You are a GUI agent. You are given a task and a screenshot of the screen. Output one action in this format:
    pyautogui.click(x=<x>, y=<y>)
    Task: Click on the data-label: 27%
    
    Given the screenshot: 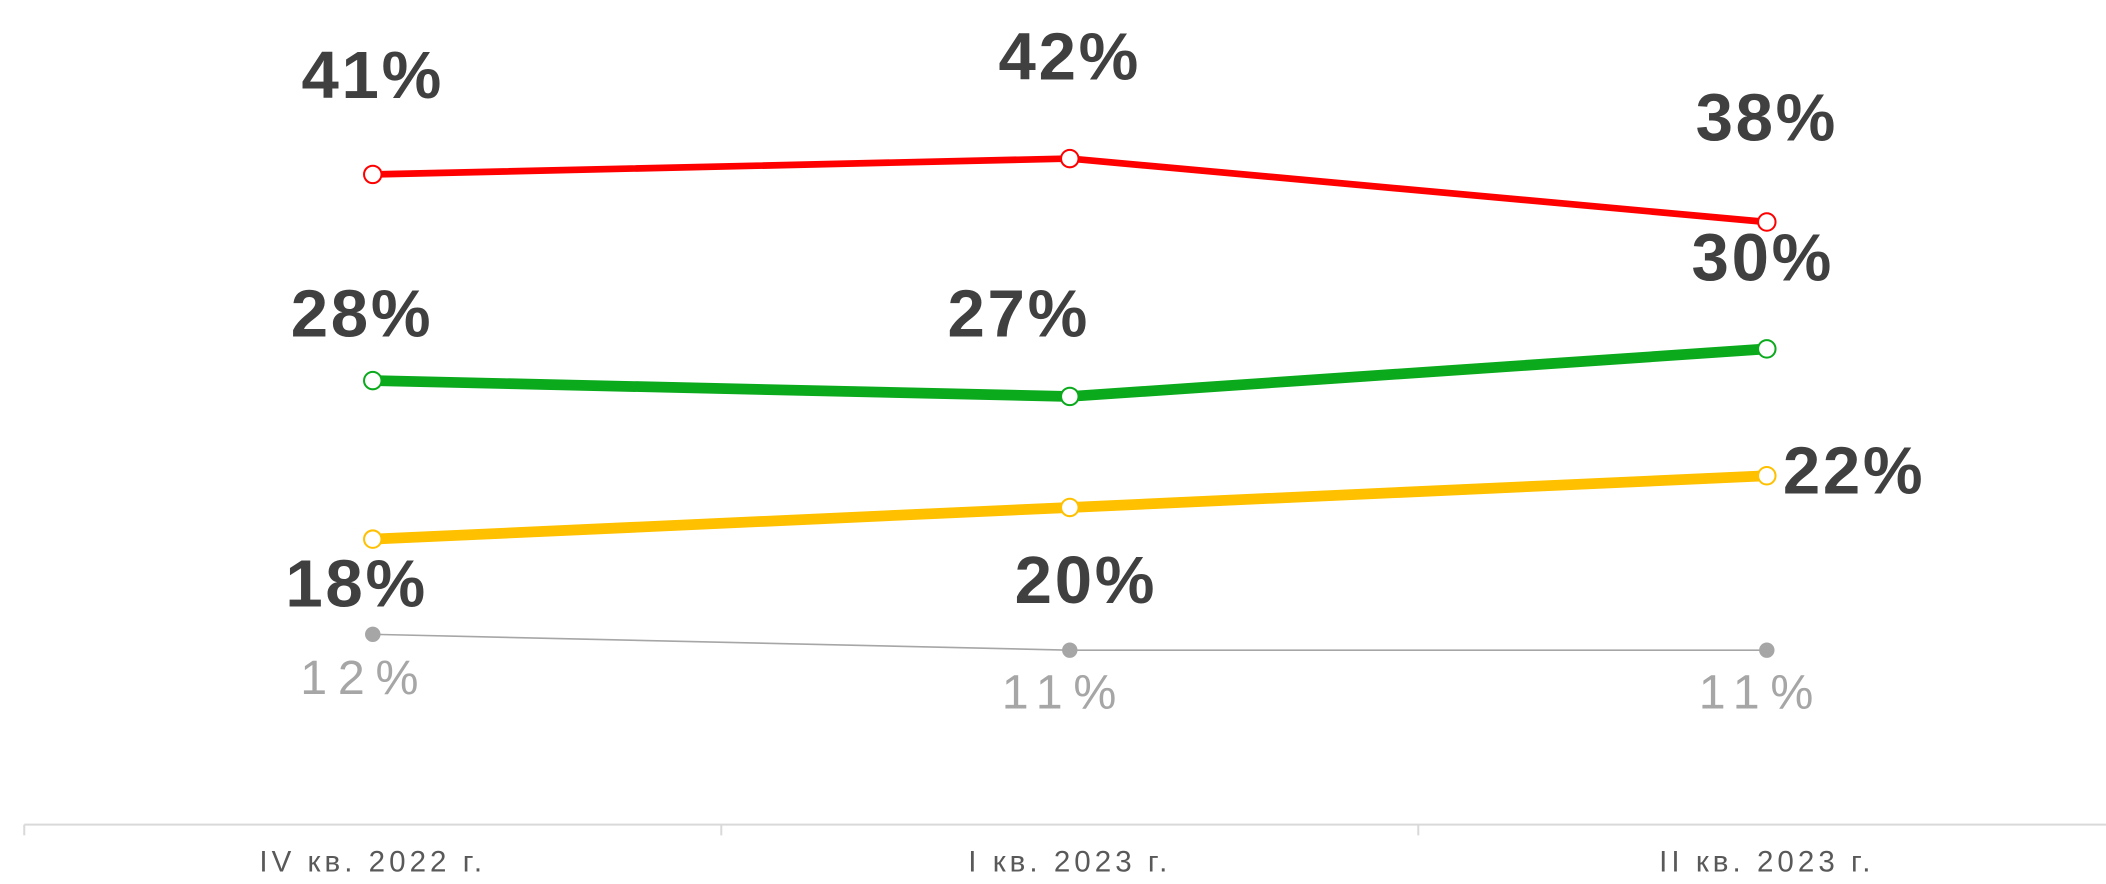 What is the action you would take?
    pyautogui.click(x=1019, y=313)
    